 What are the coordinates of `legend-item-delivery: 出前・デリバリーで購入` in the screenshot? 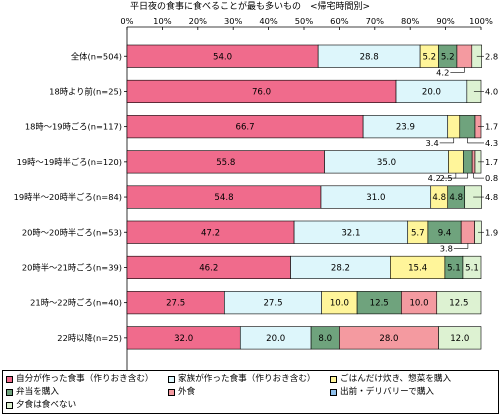 It's located at (382, 392).